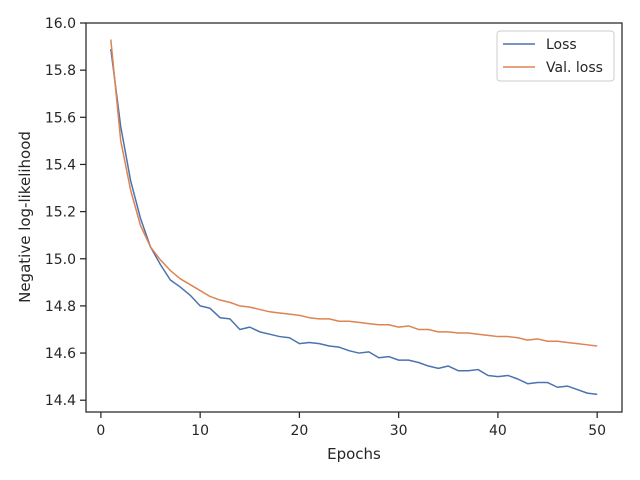  I want to click on legend: Loss Val. loss, so click(555, 56).